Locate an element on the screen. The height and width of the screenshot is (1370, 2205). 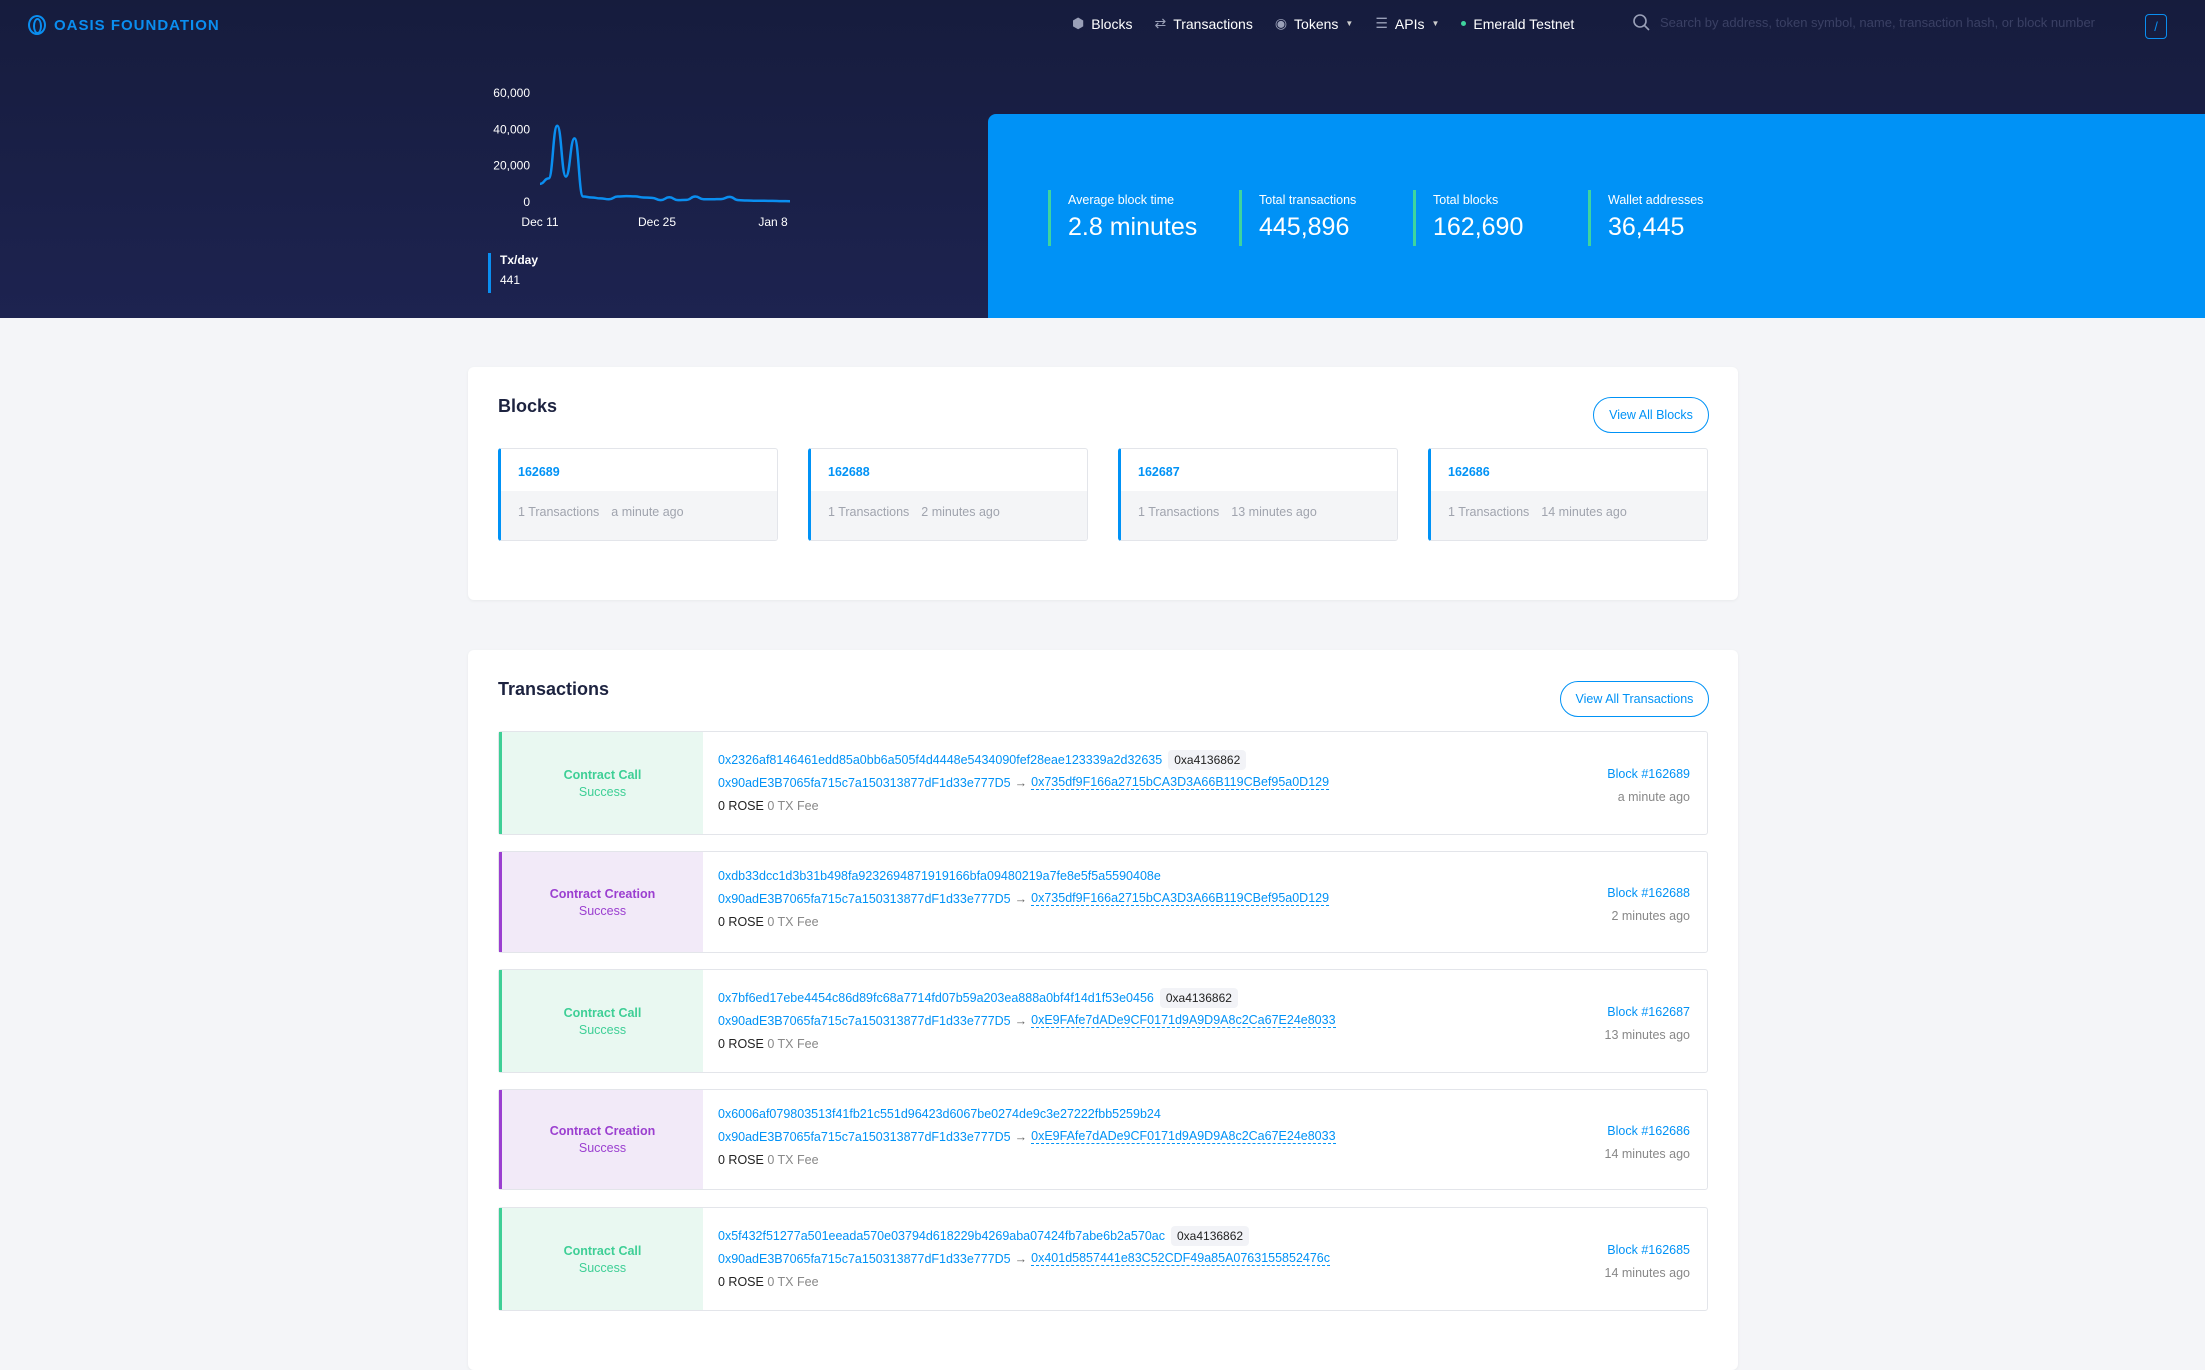
tx-type-status: Contract Creation Success is located at coordinates (601, 1139).